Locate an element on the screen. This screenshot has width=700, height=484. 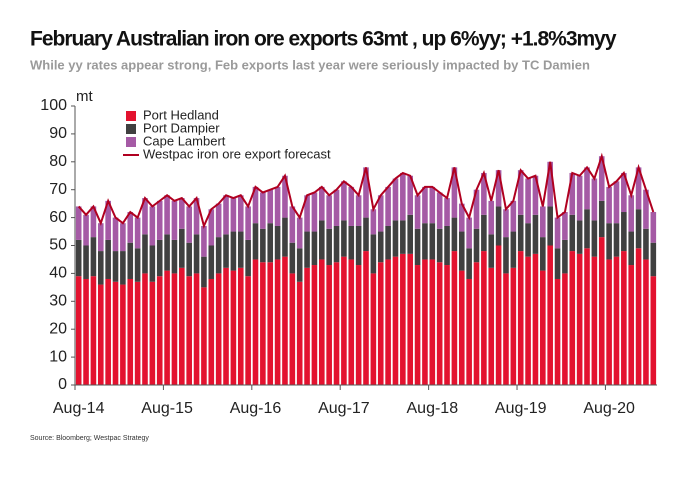
legend-label: Cape Lambert is located at coordinates (184, 140).